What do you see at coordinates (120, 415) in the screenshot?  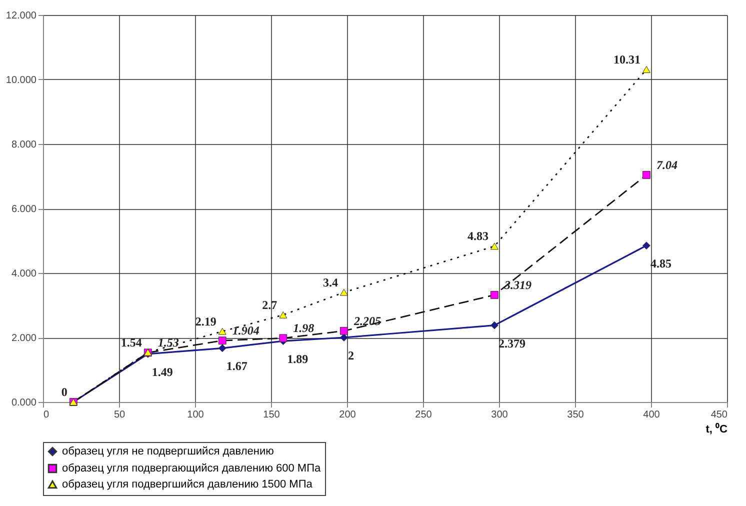 I see `x-tick-label: 50` at bounding box center [120, 415].